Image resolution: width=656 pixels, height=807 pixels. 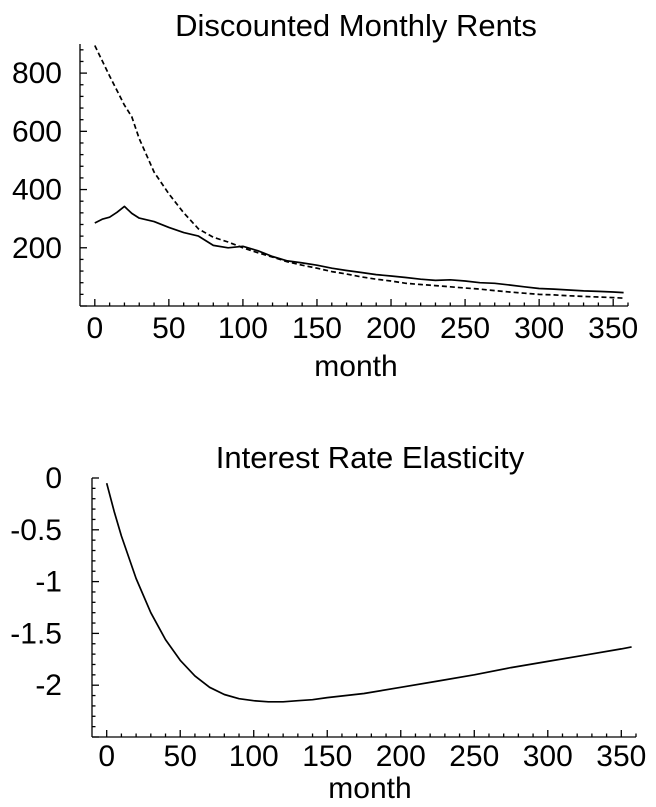 What do you see at coordinates (48, 685) in the screenshot?
I see `y-tick-label: -2` at bounding box center [48, 685].